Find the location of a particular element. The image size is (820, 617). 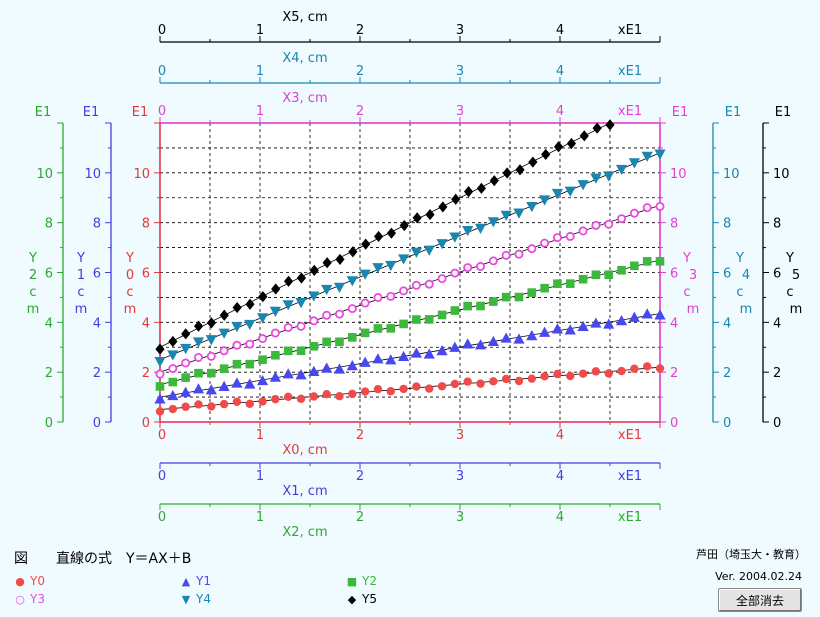

legend-item-y4: ▼ Y4 is located at coordinates (195, 599).